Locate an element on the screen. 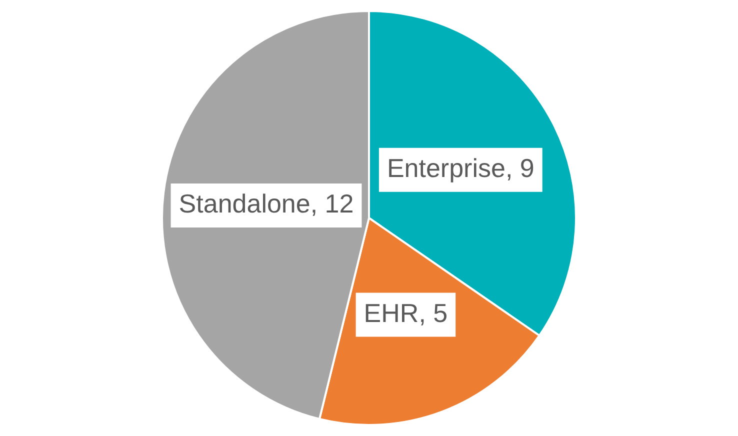  slice-label: EHR is located at coordinates (391, 313).